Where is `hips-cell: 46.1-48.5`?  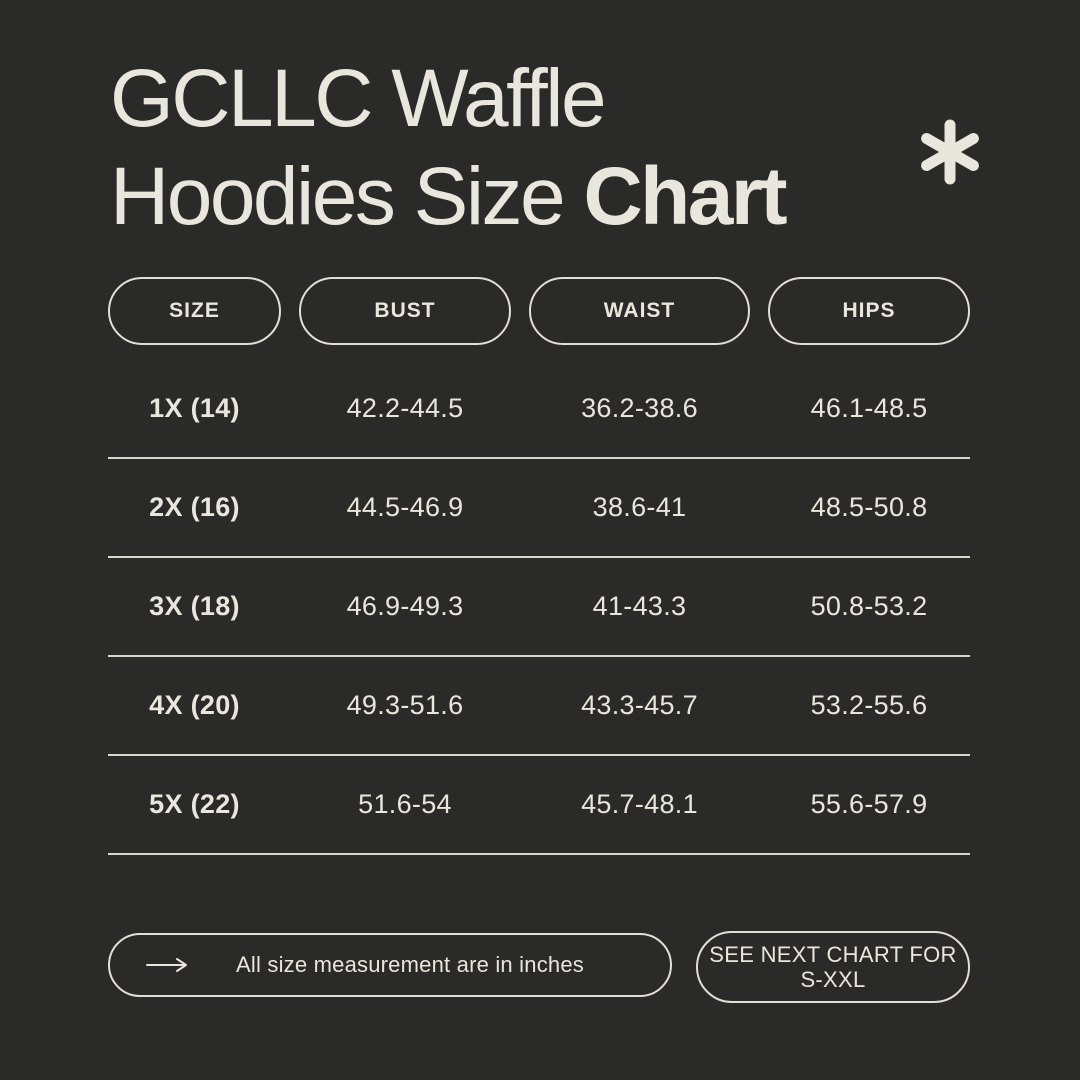 hips-cell: 46.1-48.5 is located at coordinates (869, 408).